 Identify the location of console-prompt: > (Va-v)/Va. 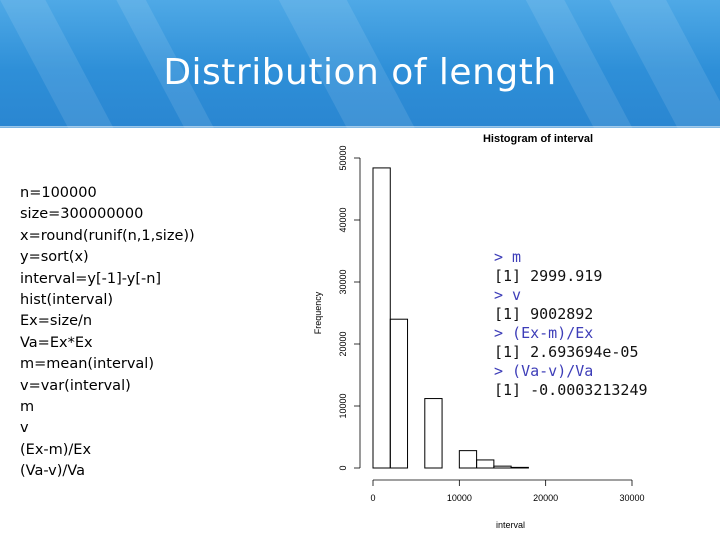
(544, 371).